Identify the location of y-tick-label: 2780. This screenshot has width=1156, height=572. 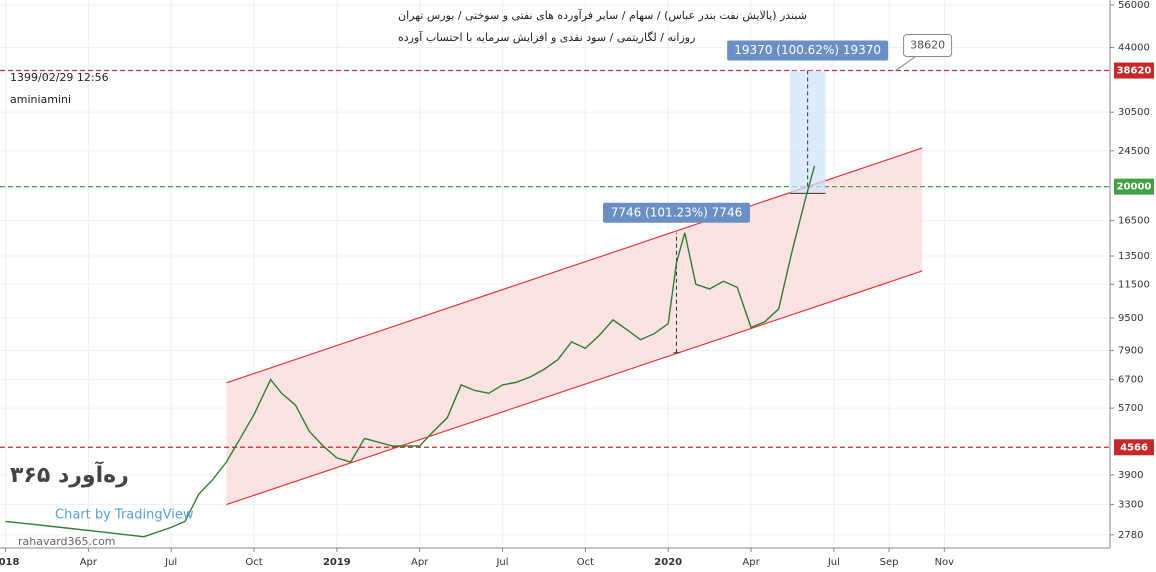
(1130, 535).